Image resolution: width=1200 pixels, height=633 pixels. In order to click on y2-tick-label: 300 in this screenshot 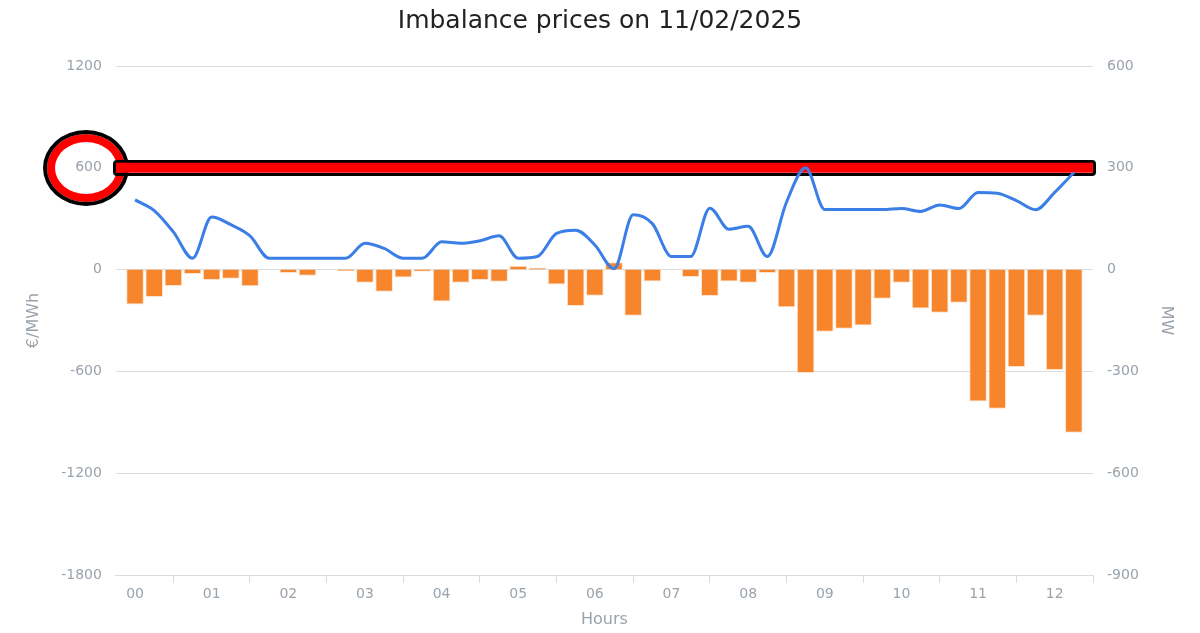, I will do `click(1120, 166)`.